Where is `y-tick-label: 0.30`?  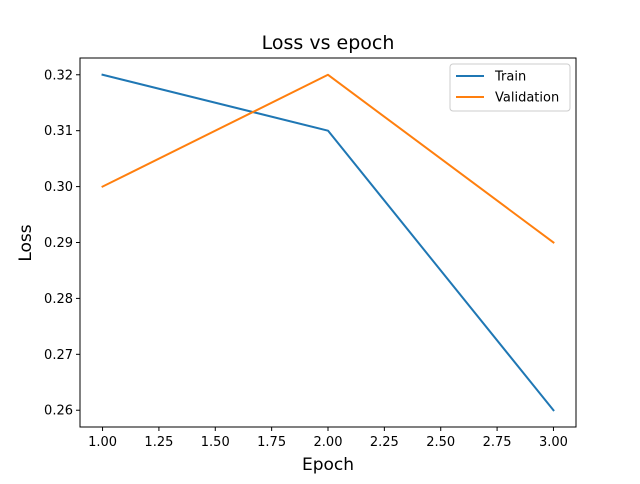
y-tick-label: 0.30 is located at coordinates (58, 187).